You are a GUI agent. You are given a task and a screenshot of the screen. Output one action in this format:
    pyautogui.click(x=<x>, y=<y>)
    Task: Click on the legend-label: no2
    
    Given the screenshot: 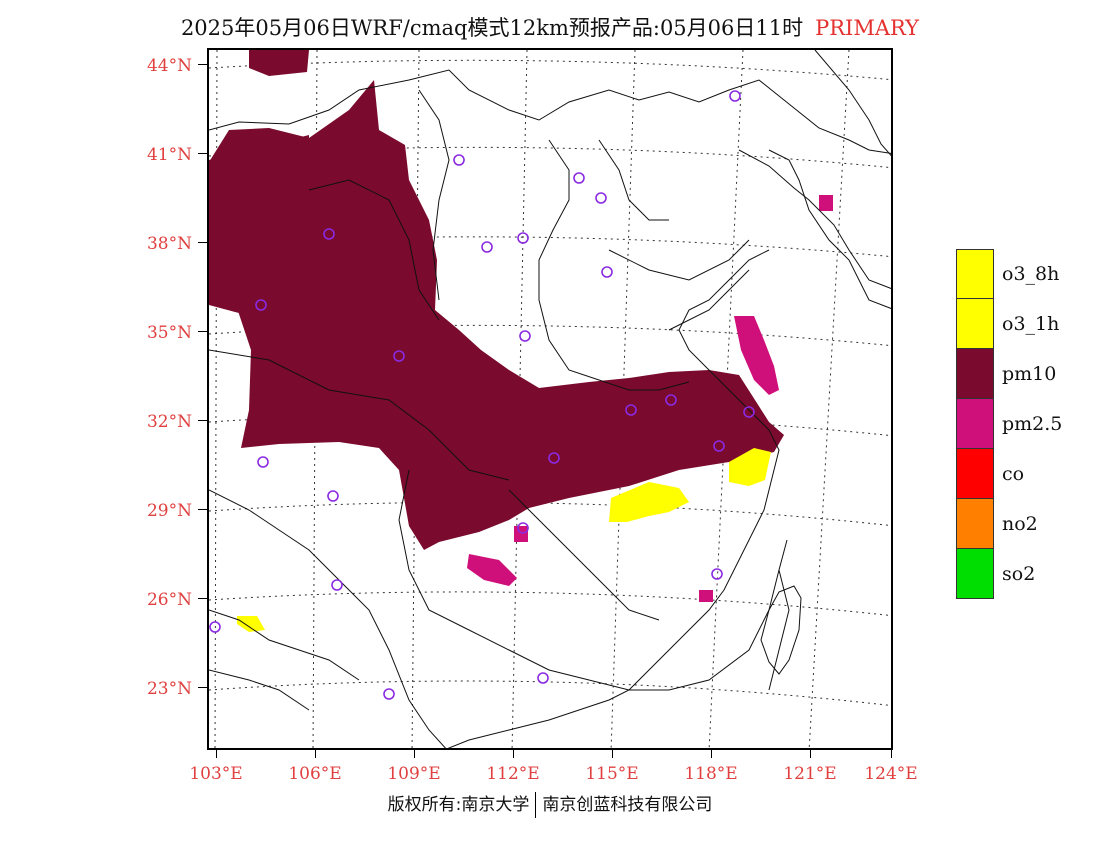 What is the action you would take?
    pyautogui.click(x=1020, y=524)
    